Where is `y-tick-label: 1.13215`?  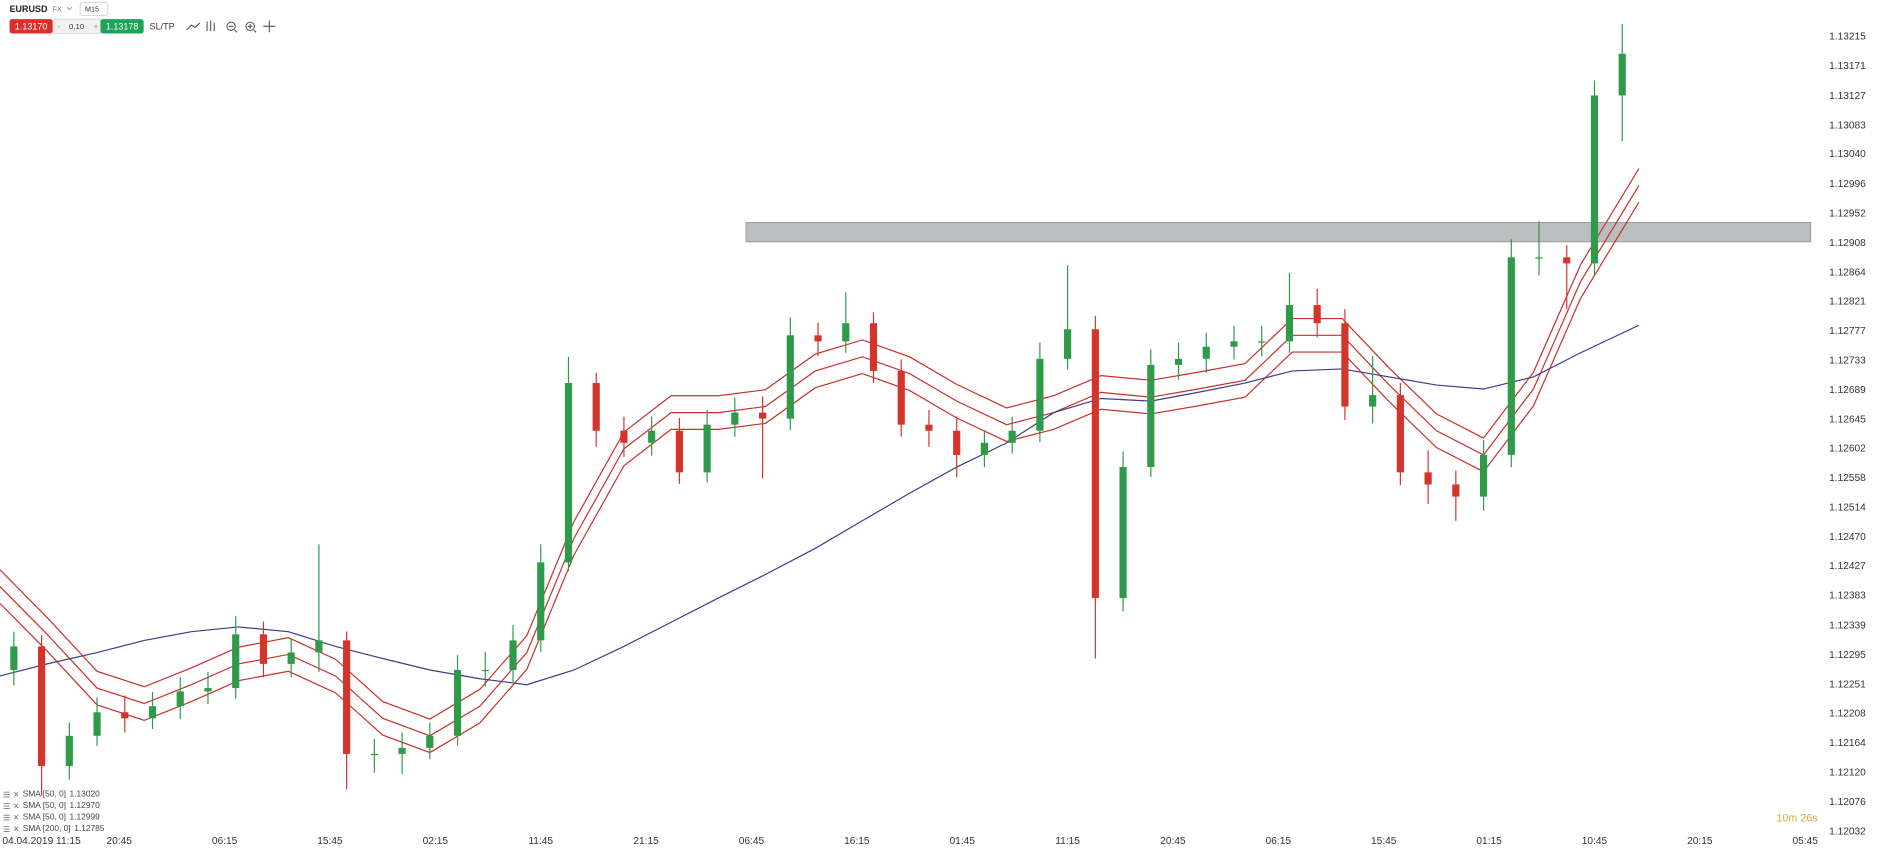 y-tick-label: 1.13215 is located at coordinates (1847, 37).